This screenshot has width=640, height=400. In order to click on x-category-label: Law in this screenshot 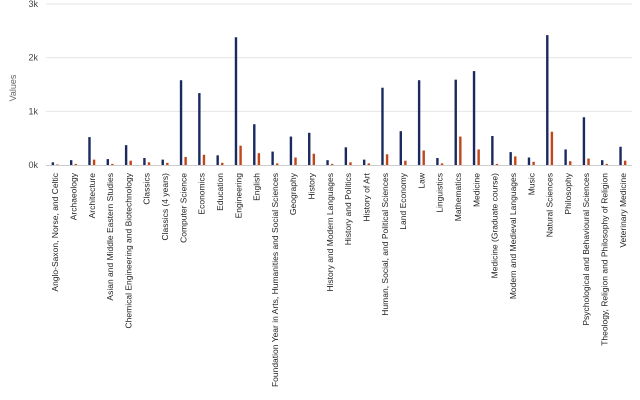, I will do `click(421, 180)`.